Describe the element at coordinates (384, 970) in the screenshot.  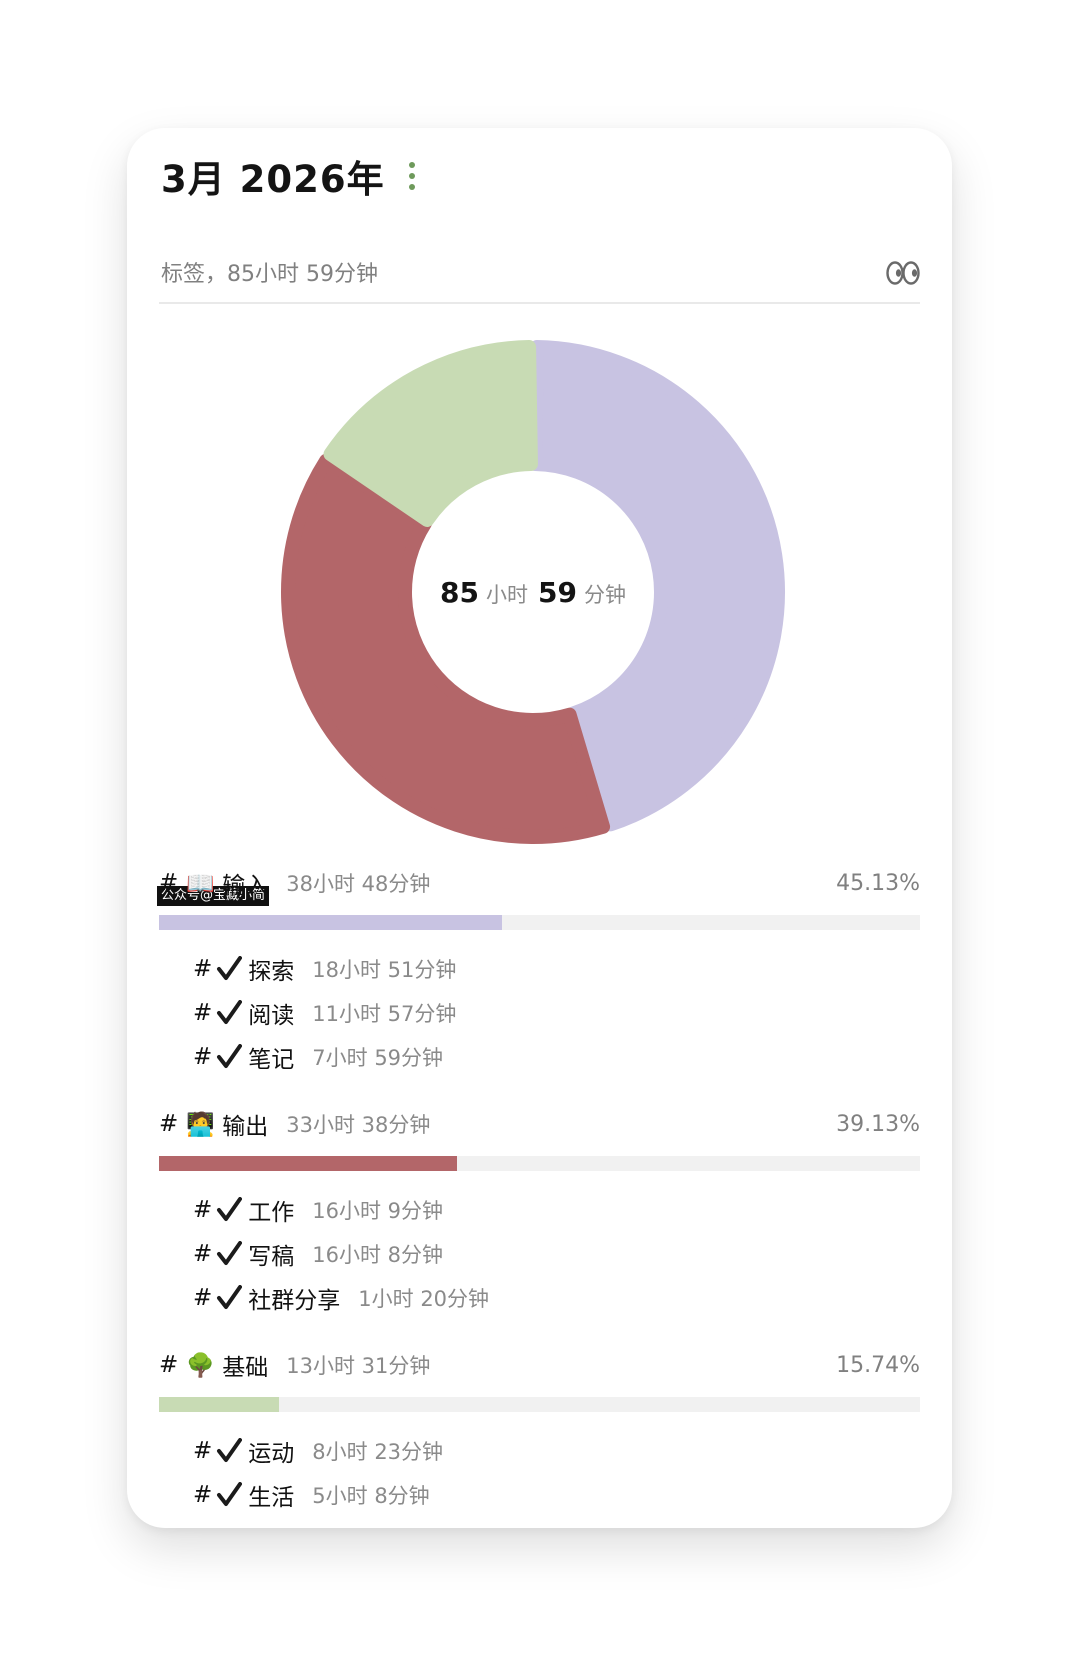
I see `subtag-duration: 18小时 51分钟` at that location.